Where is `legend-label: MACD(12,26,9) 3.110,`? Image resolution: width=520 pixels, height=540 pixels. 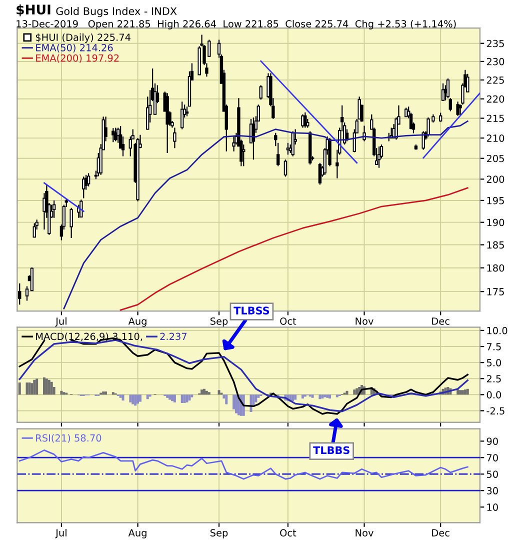
legend-label: MACD(12,26,9) 3.110, is located at coordinates (89, 337).